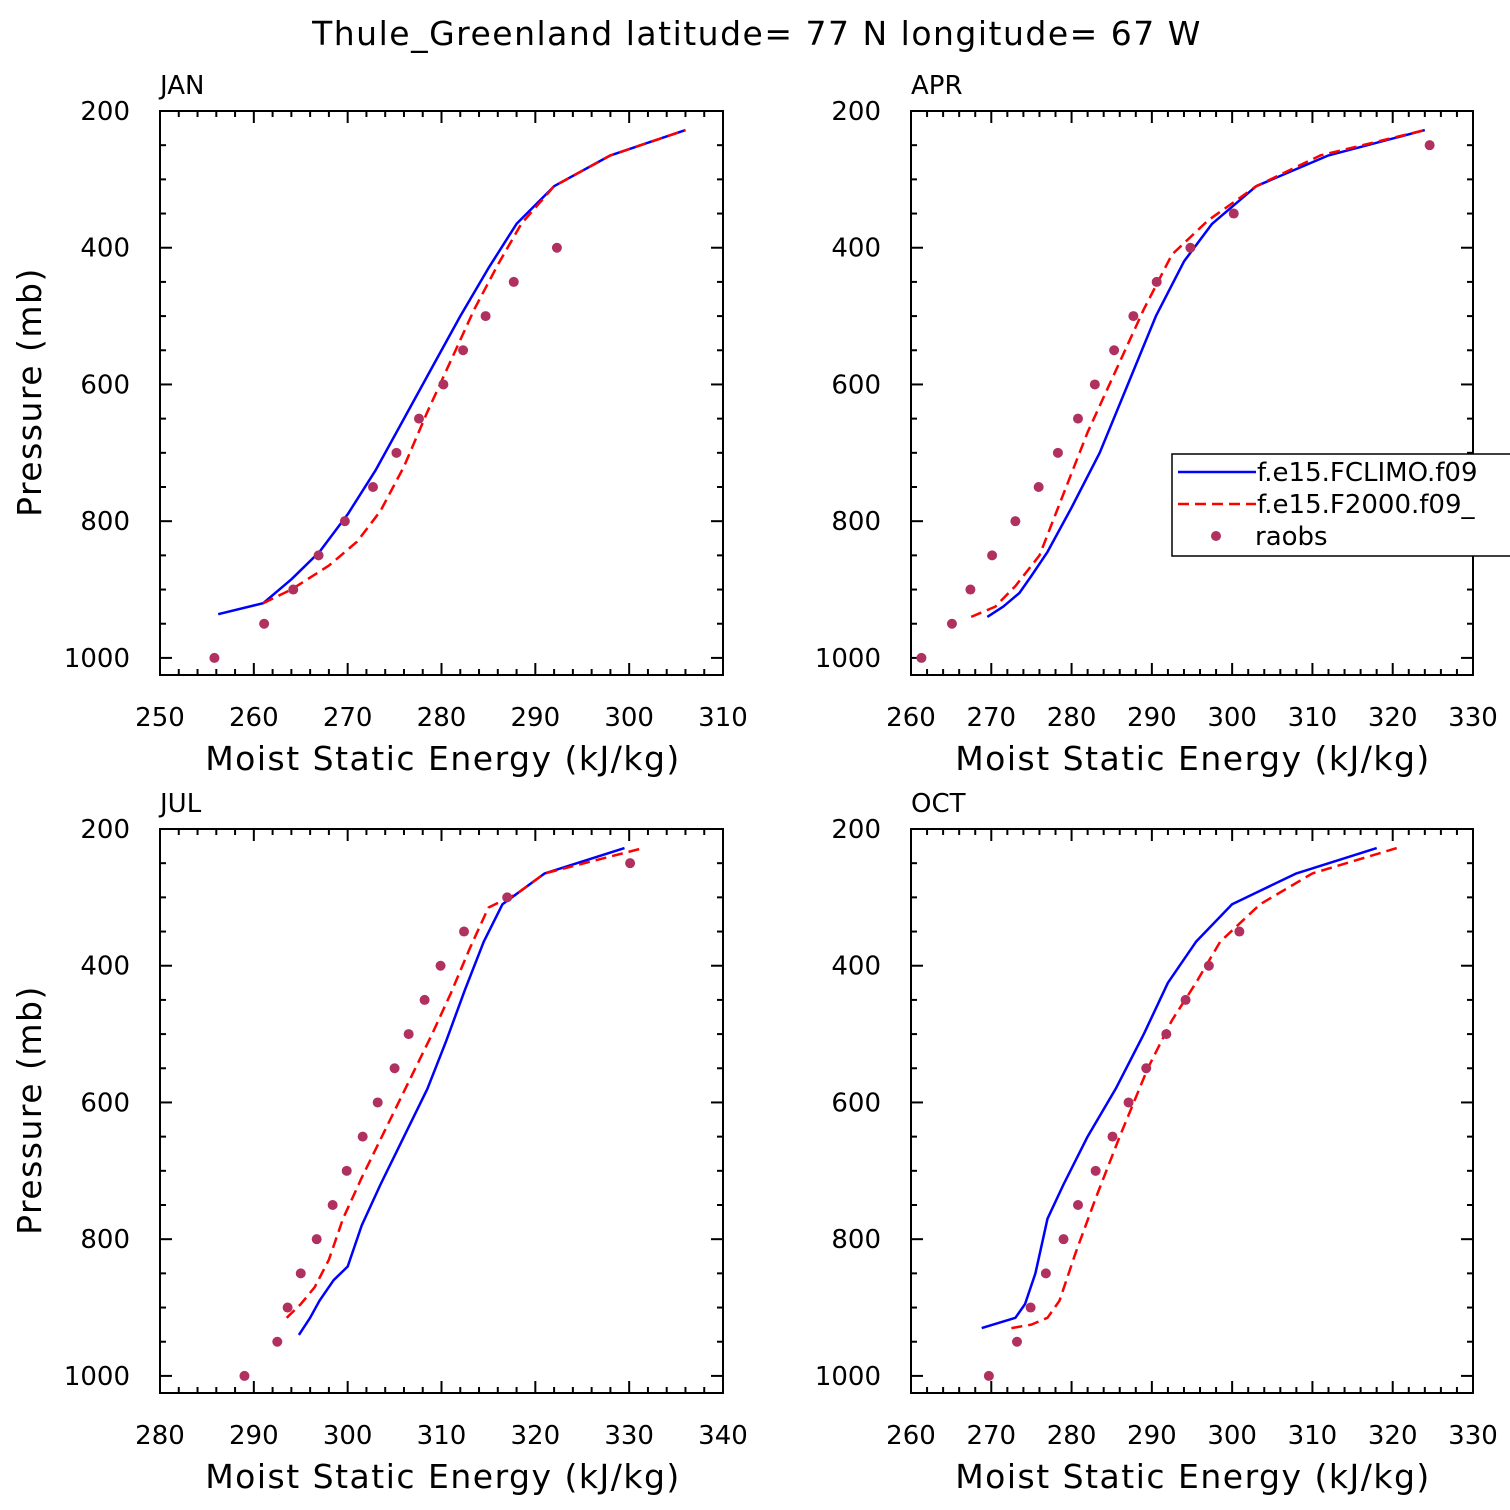 Image resolution: width=1510 pixels, height=1510 pixels. Describe the element at coordinates (181, 86) in the screenshot. I see `panel-title: JAN` at that location.